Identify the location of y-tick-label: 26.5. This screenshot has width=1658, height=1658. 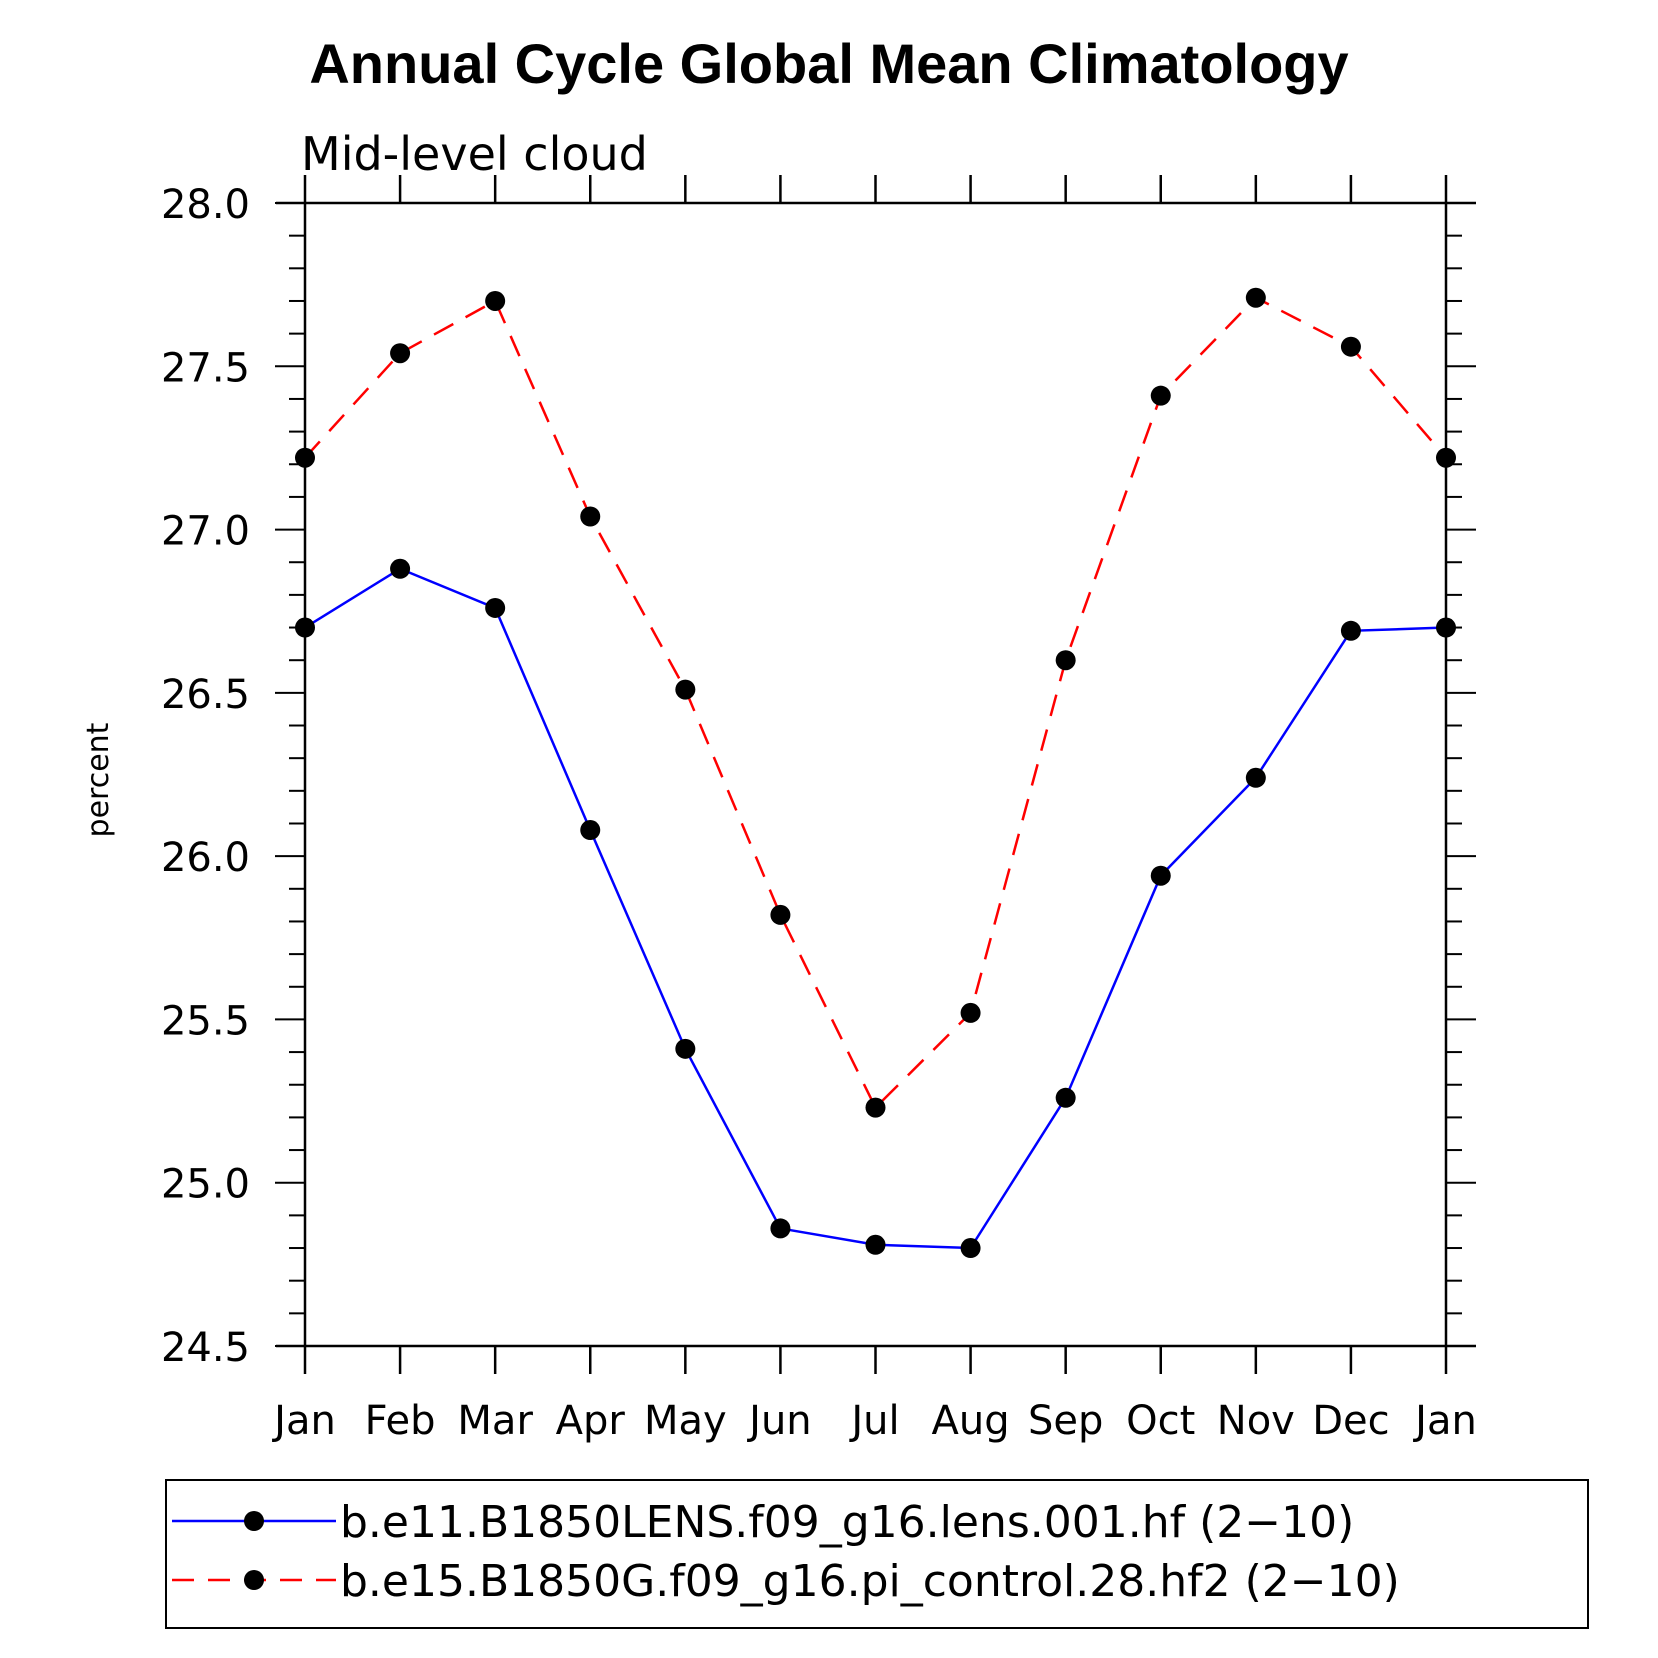
(205, 695).